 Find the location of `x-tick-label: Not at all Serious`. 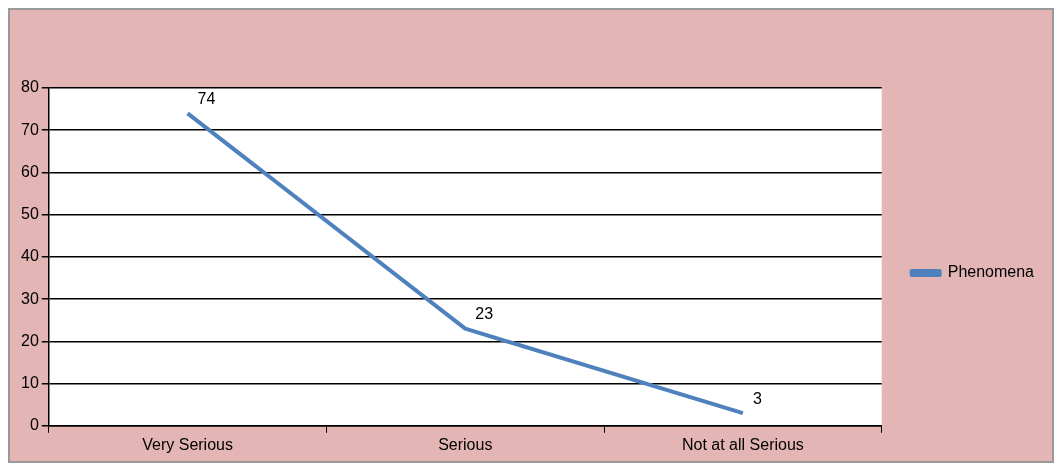

x-tick-label: Not at all Serious is located at coordinates (742, 444).